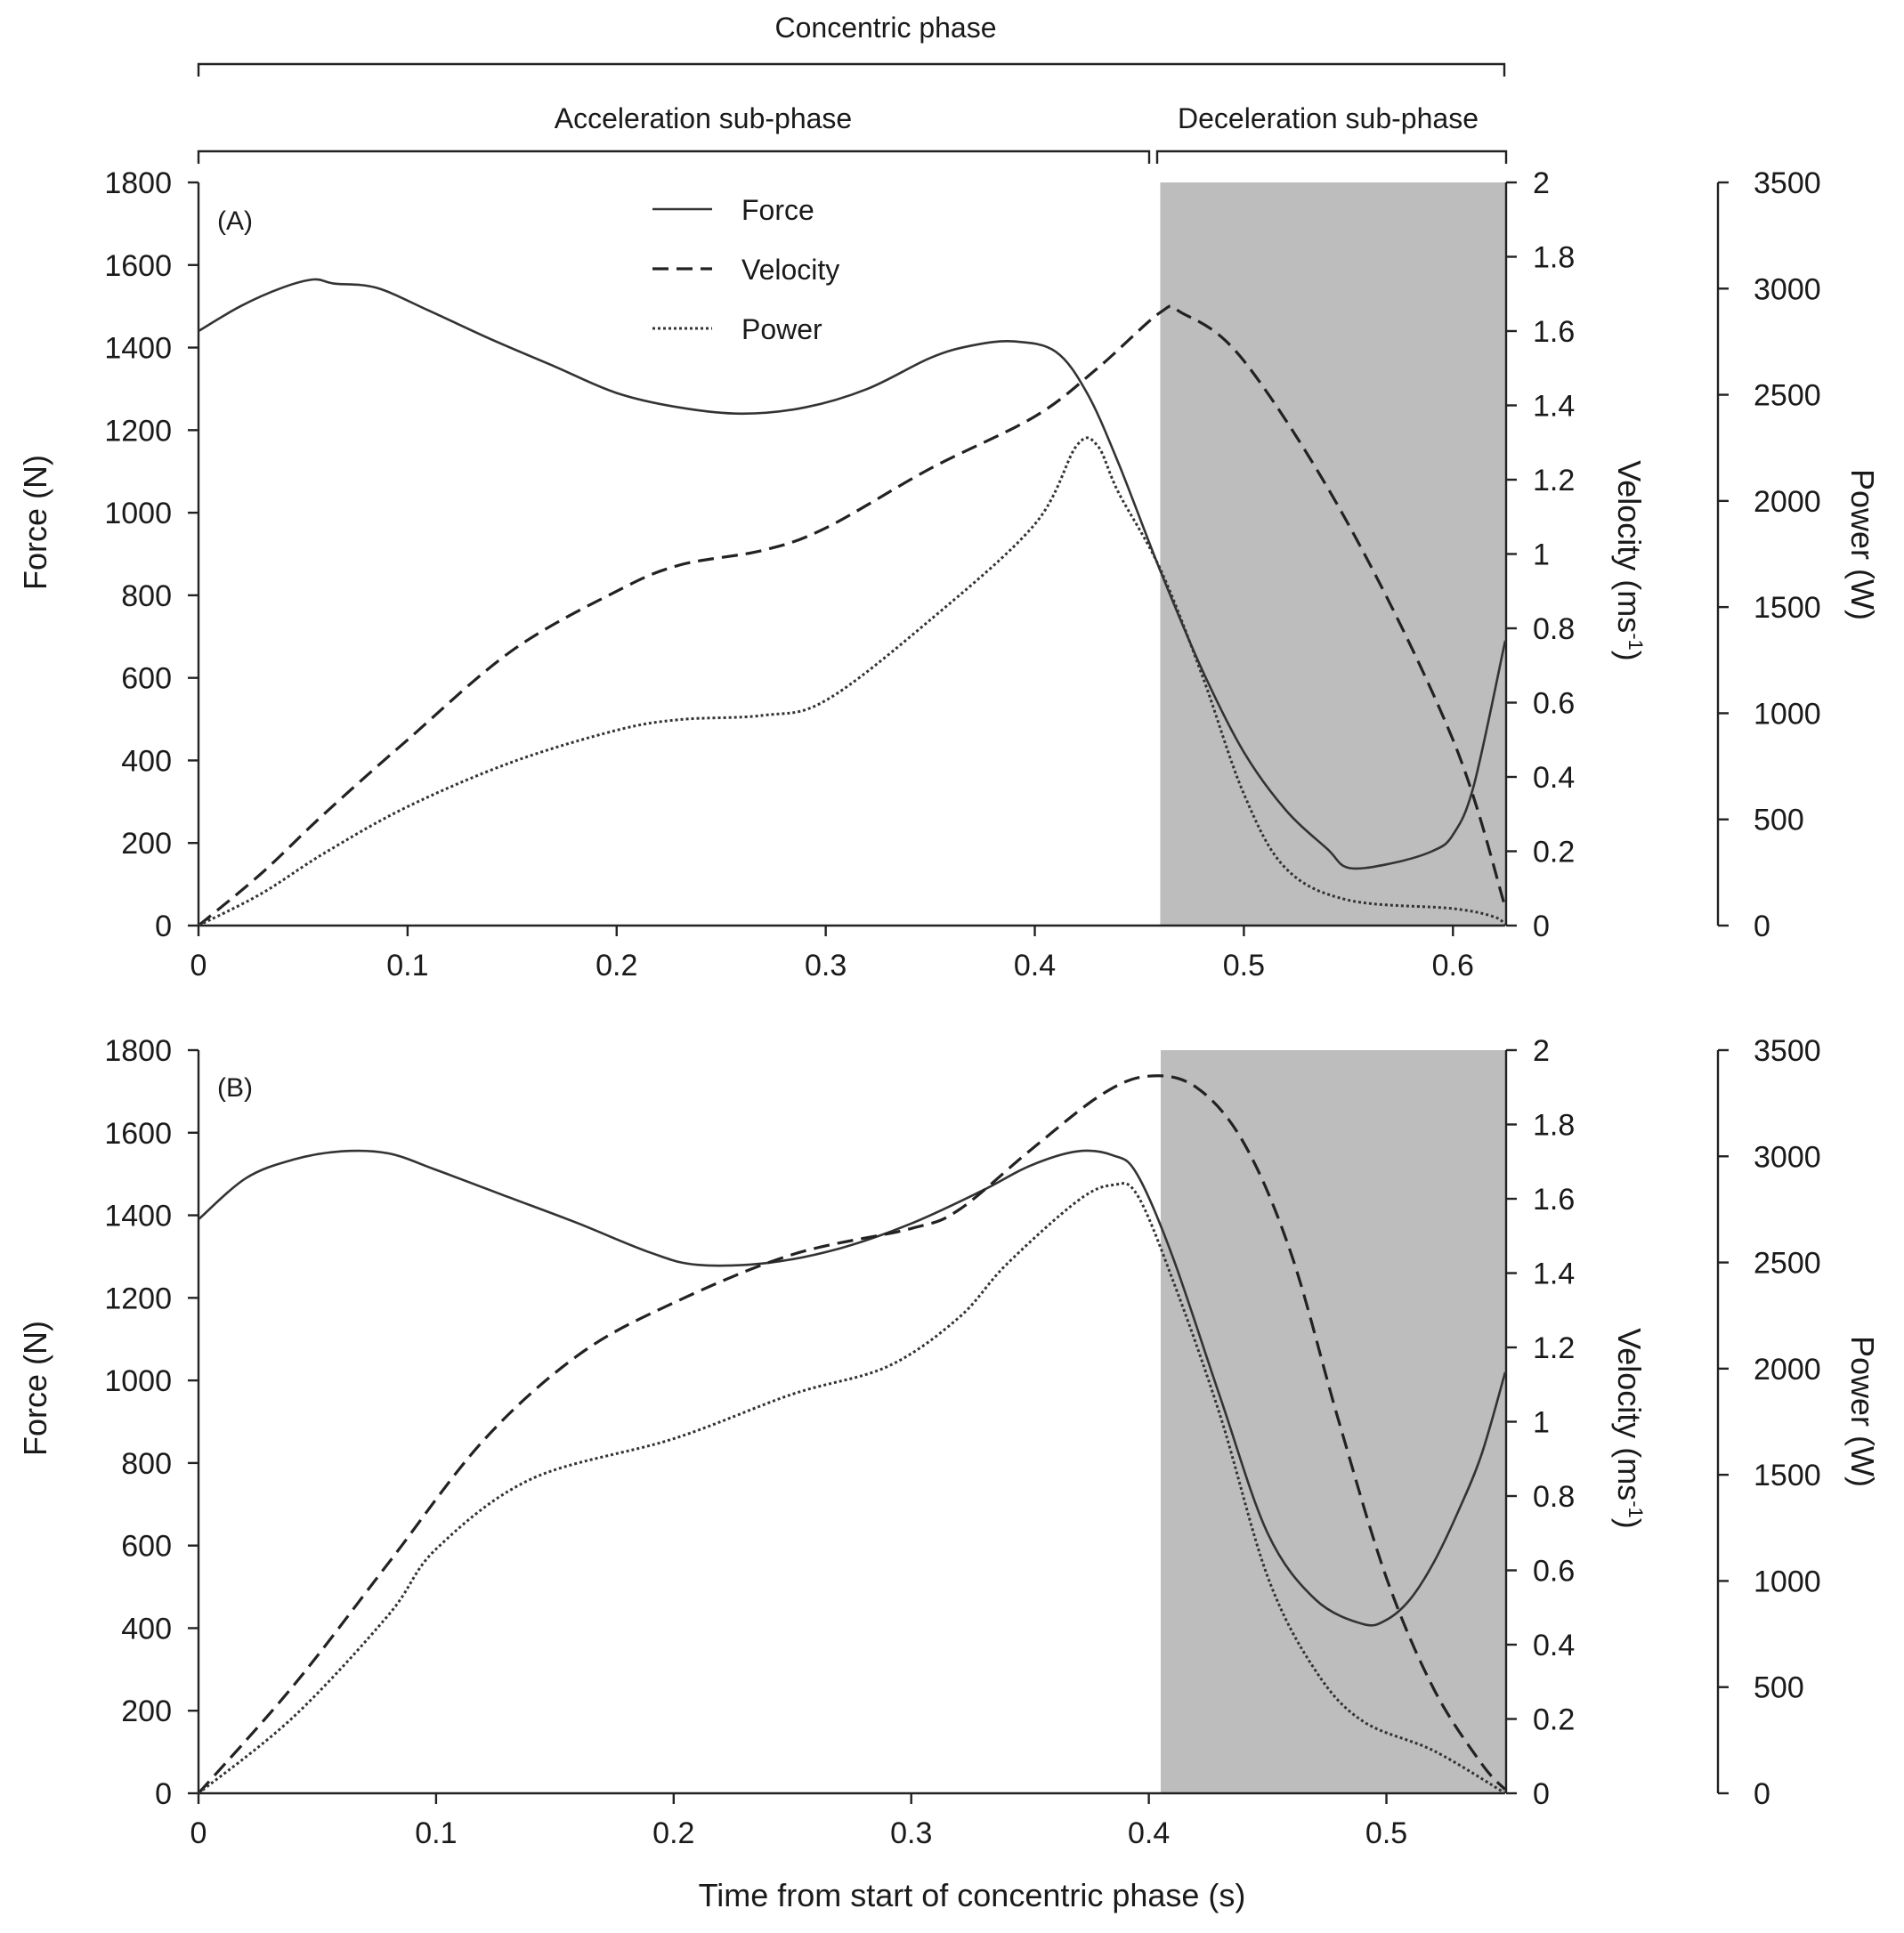 This screenshot has height=1933, width=1904. I want to click on x-tick-label-a: 0, so click(198, 966).